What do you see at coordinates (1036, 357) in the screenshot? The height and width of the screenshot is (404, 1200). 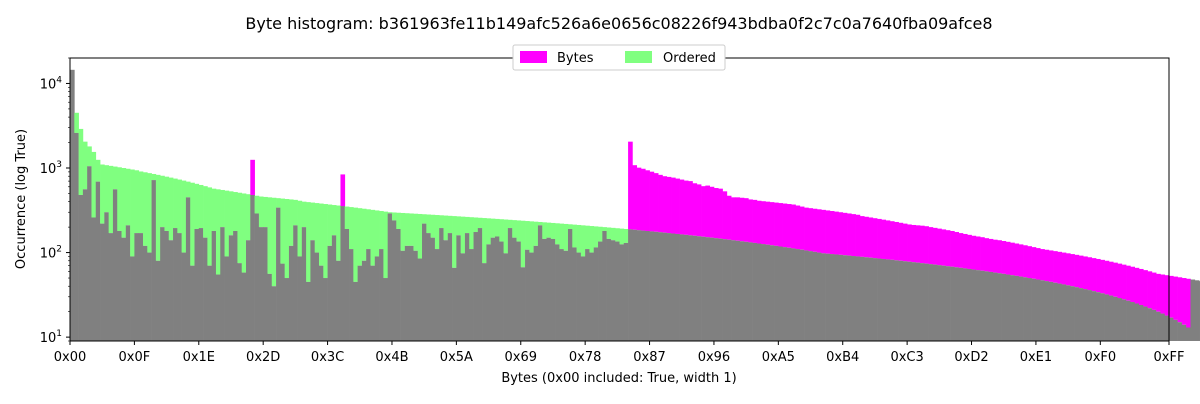 I see `x-tick-label: 0xE1` at bounding box center [1036, 357].